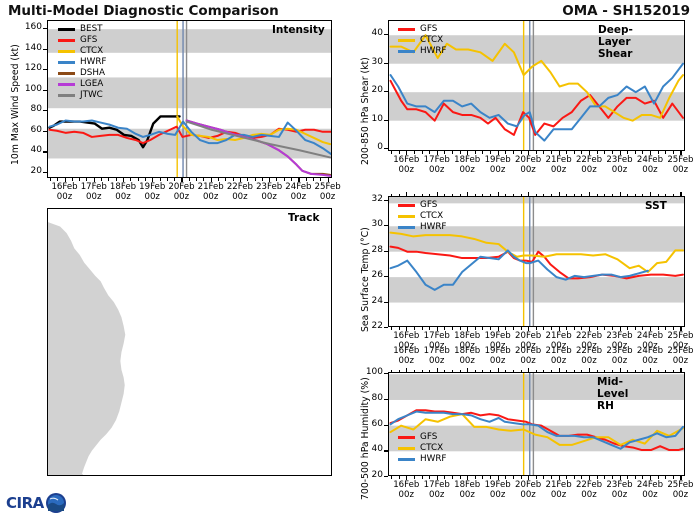 Image resolution: width=700 pixels, height=525 pixels. Describe the element at coordinates (66, 29) in the screenshot. I see `legend-swatch-best` at that location.